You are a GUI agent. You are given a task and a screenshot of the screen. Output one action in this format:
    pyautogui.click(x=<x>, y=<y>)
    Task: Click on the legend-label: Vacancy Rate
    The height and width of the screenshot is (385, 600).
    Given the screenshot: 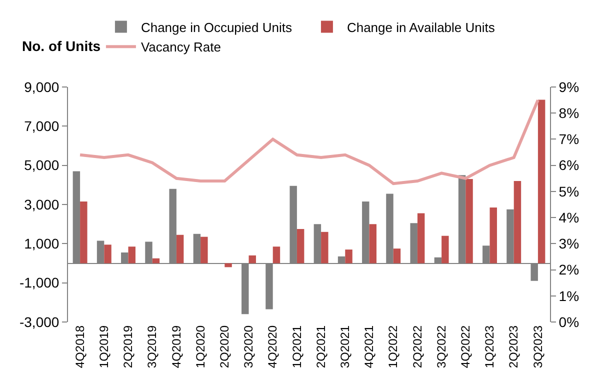 What is the action you would take?
    pyautogui.click(x=180, y=47)
    